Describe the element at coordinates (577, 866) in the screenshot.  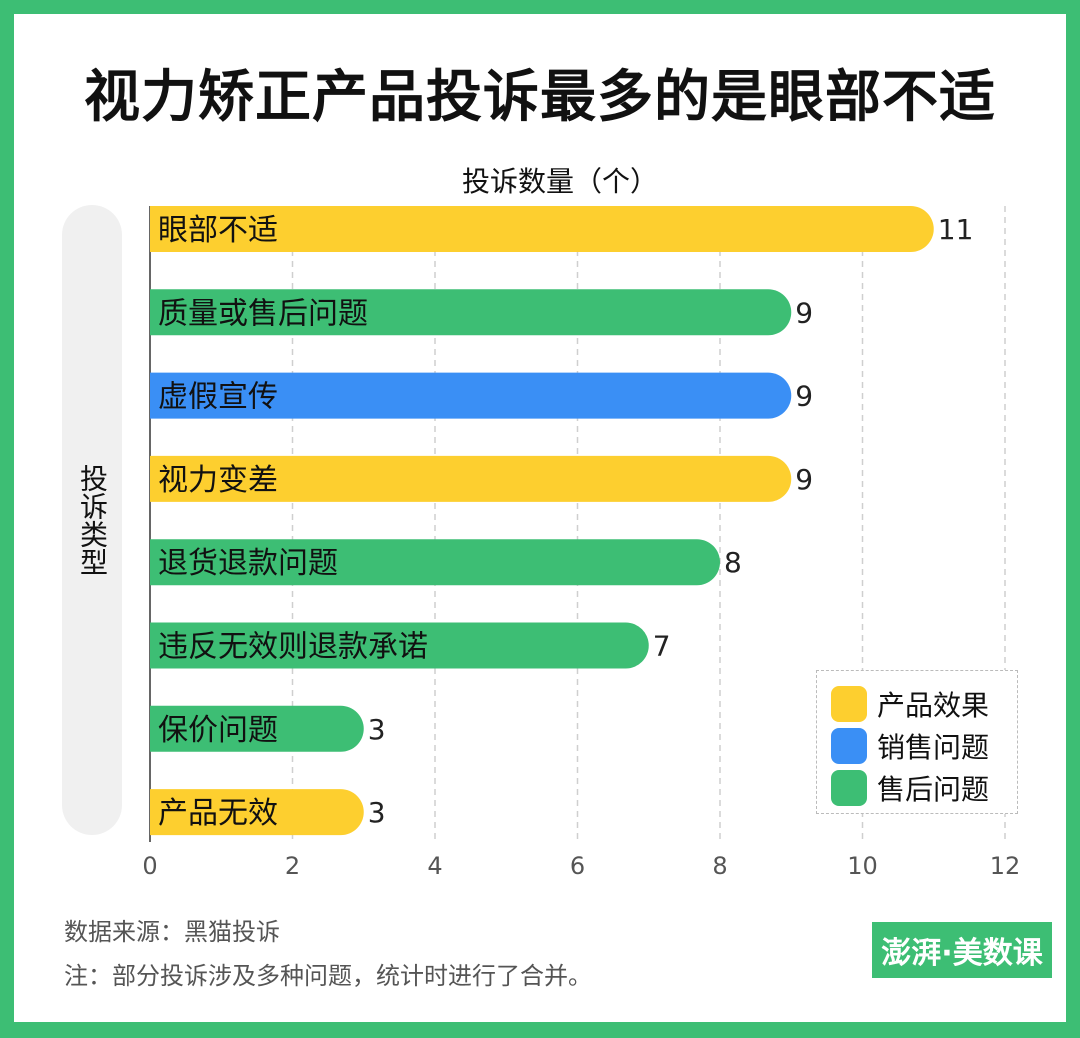
I see `x-tick-label-6: 6` at that location.